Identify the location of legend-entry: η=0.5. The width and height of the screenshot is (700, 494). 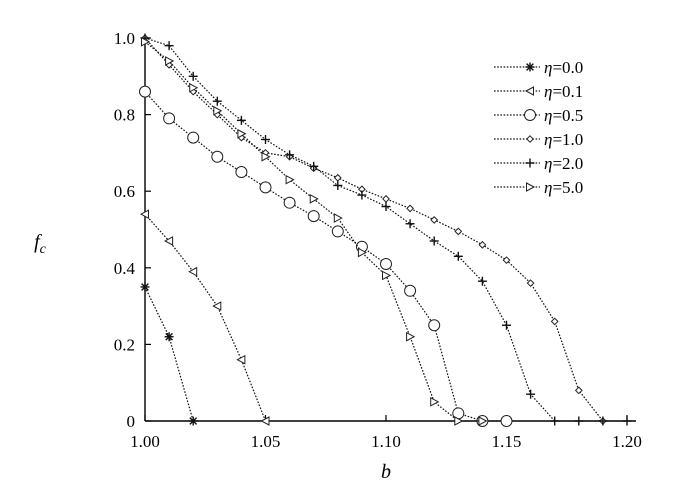
(538, 115).